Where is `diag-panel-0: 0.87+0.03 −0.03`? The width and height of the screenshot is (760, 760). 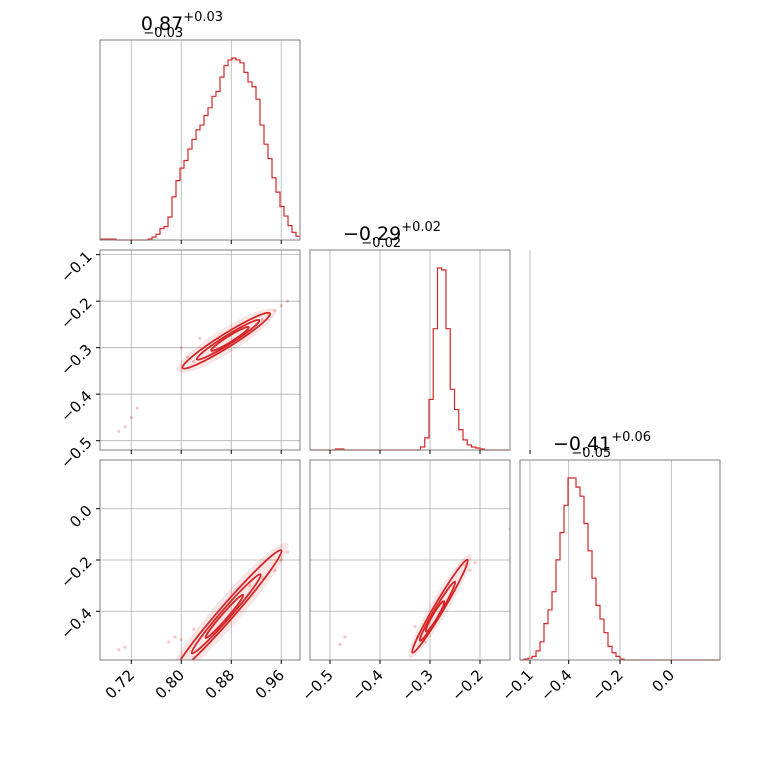
diag-panel-0: 0.87+0.03 −0.03 is located at coordinates (200, 127).